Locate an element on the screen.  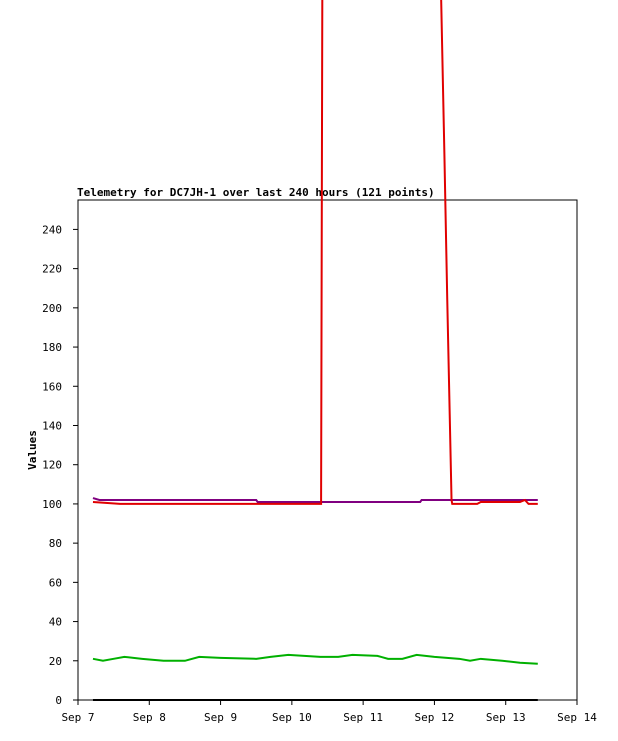
y-tick-label: 220 is located at coordinates (52, 269).